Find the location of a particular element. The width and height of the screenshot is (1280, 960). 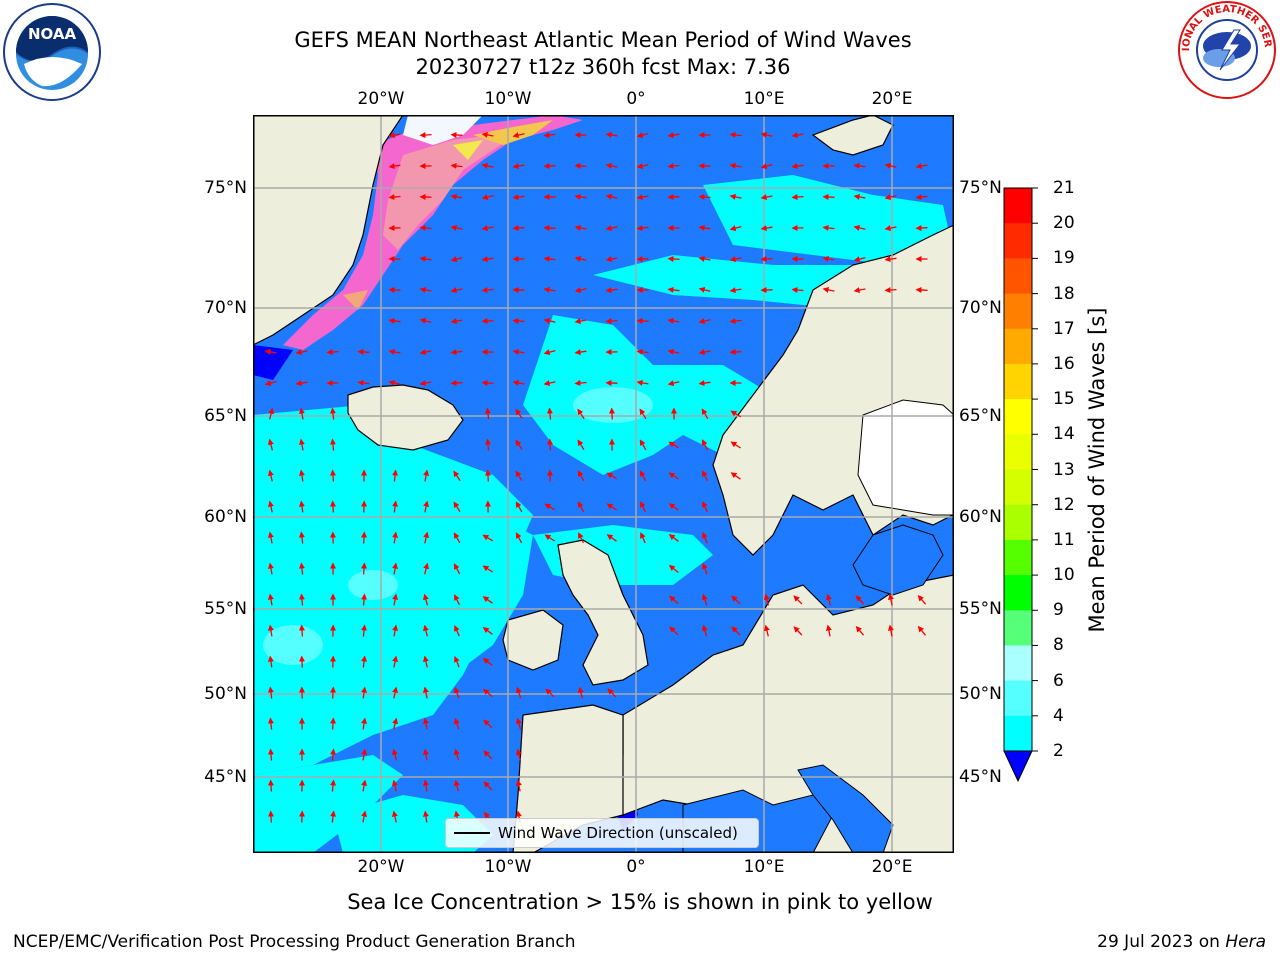

colorbar-label: 14 is located at coordinates (1064, 434).